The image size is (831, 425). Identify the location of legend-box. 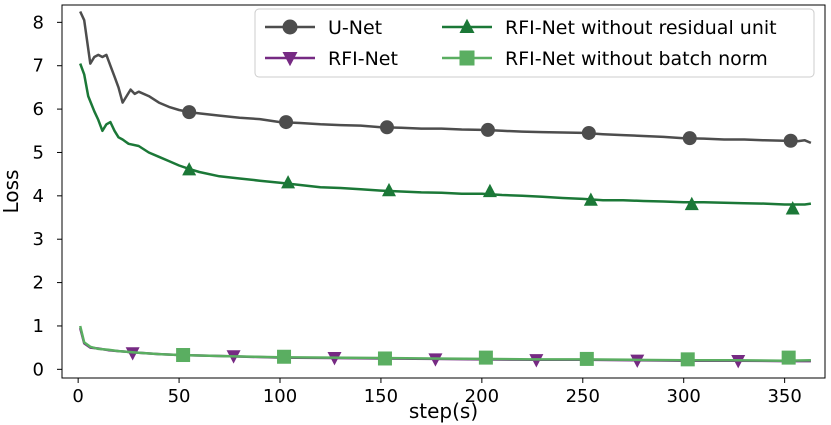
(534, 43).